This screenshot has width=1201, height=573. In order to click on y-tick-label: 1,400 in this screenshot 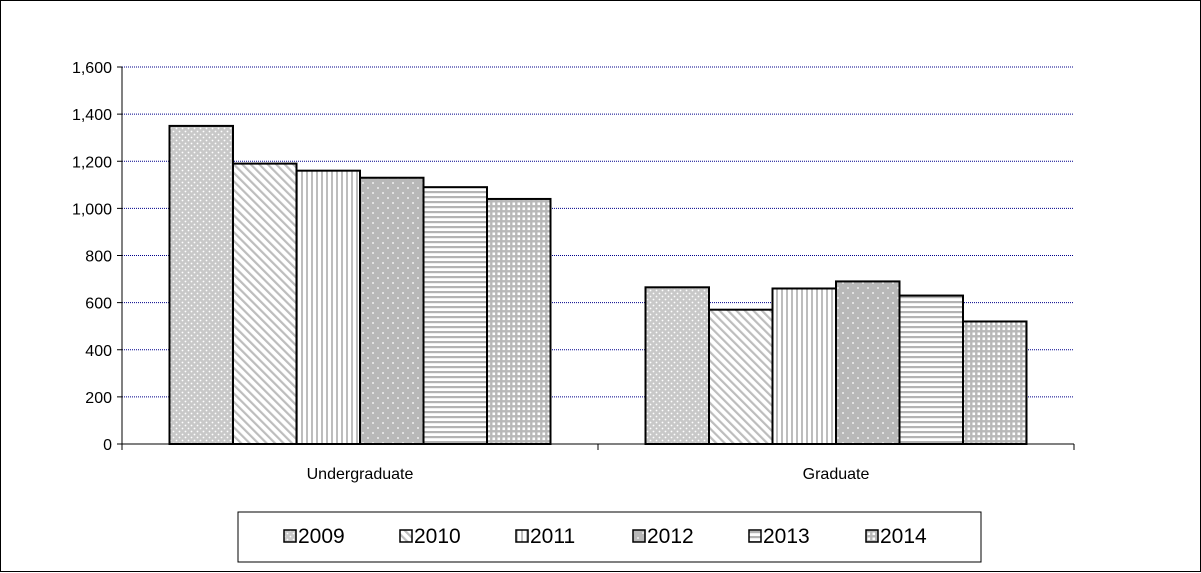, I will do `click(92, 115)`.